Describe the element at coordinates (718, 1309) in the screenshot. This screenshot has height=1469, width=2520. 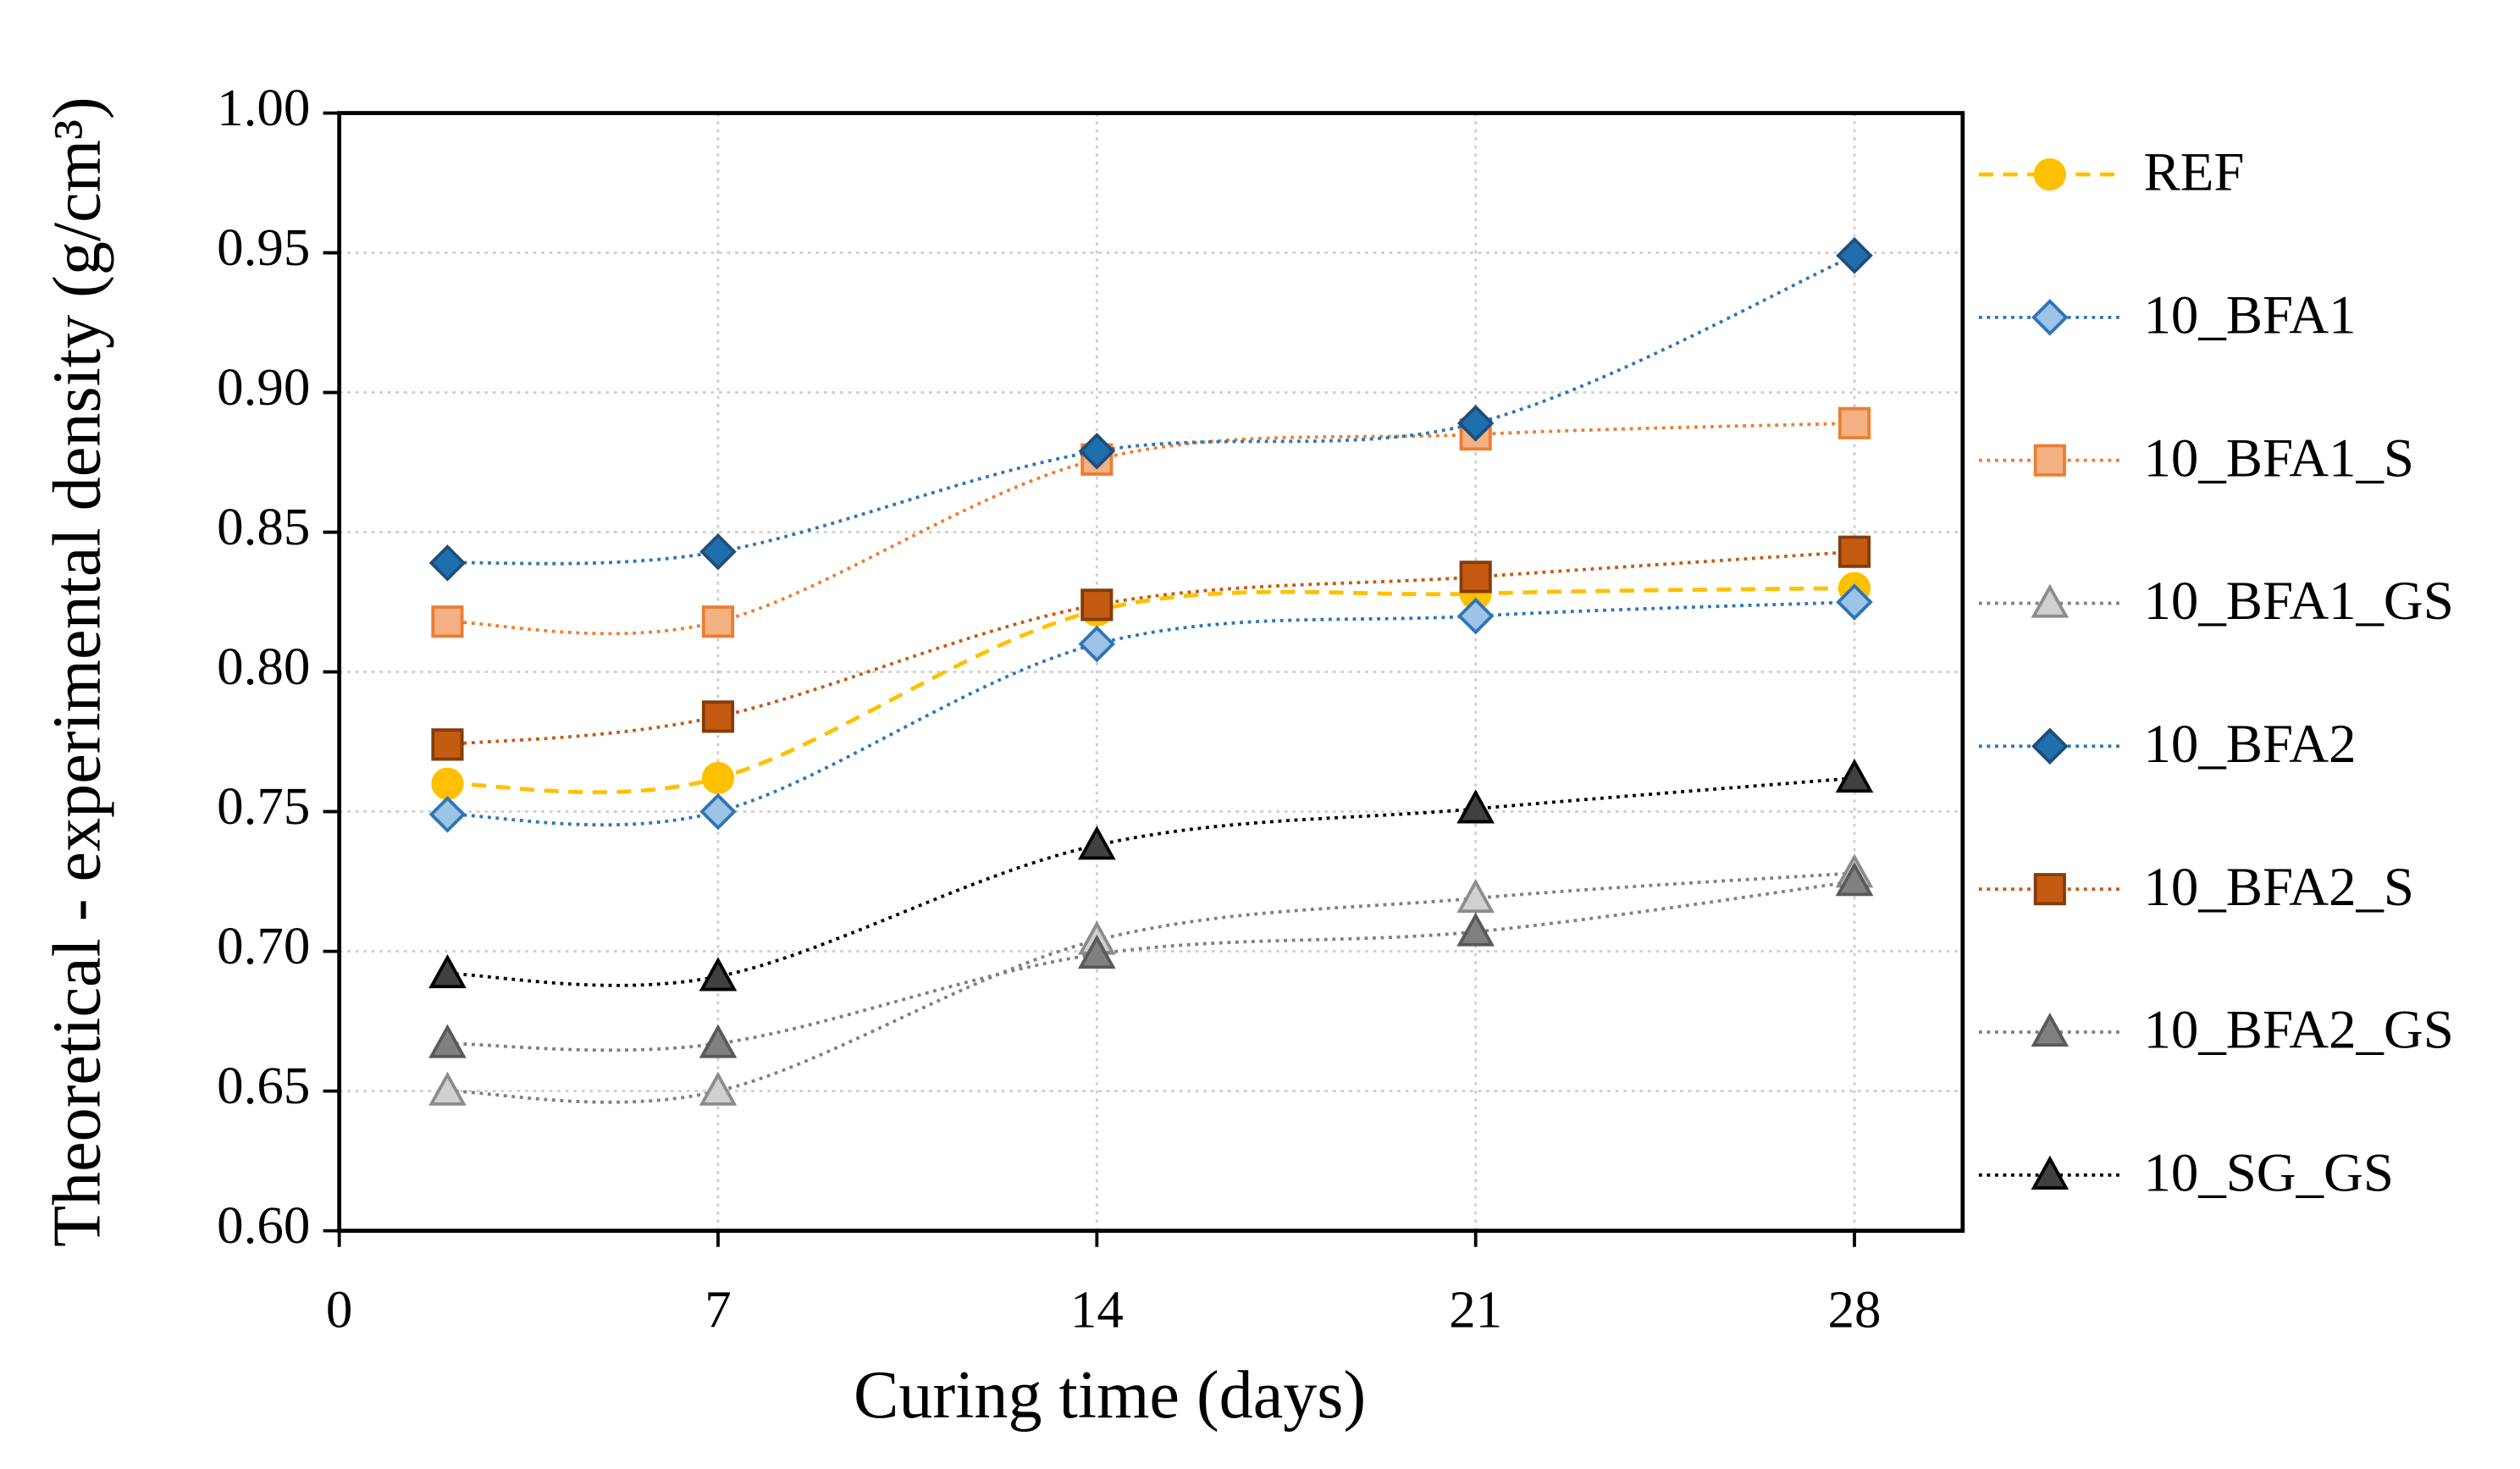
I see `x-tick-label: 7` at that location.